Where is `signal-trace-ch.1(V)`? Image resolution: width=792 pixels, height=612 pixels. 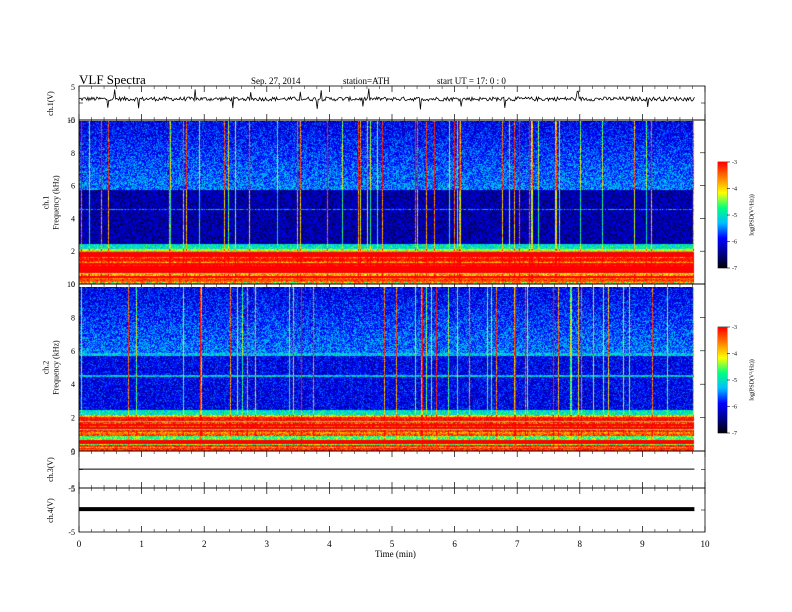 signal-trace-ch.1(V) is located at coordinates (386, 99).